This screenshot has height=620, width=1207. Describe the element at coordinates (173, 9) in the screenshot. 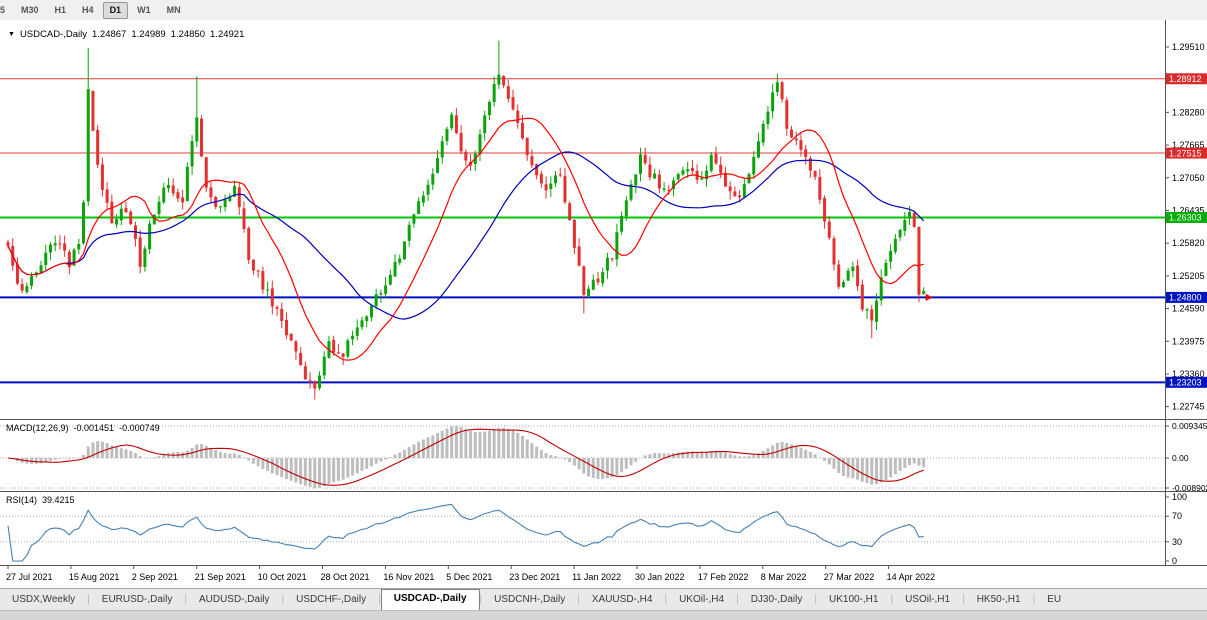

I see `timeframe-button-mn: MN` at that location.